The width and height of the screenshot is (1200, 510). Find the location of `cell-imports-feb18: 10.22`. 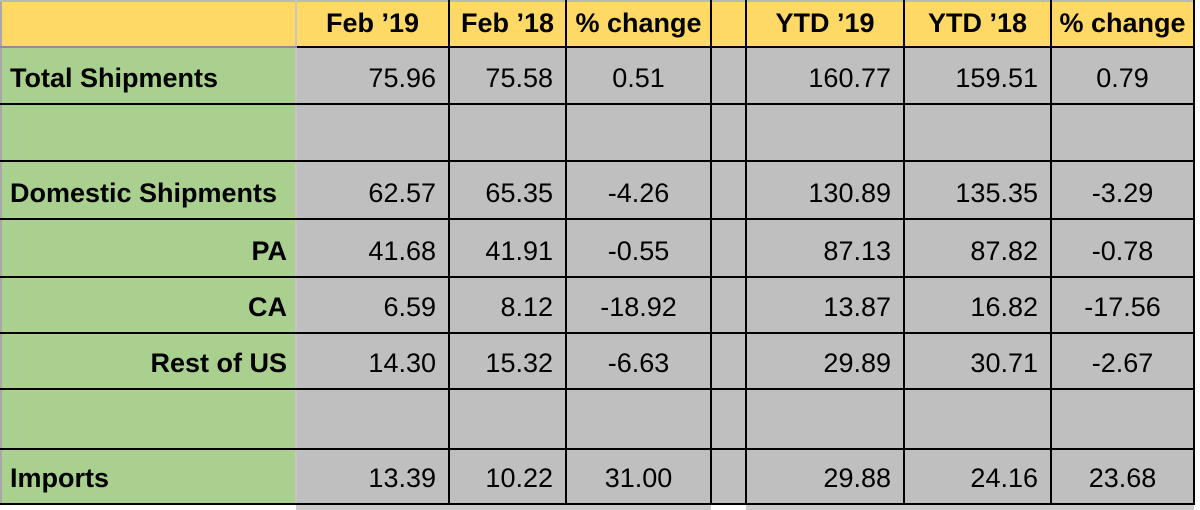

cell-imports-feb18: 10.22 is located at coordinates (507, 476).